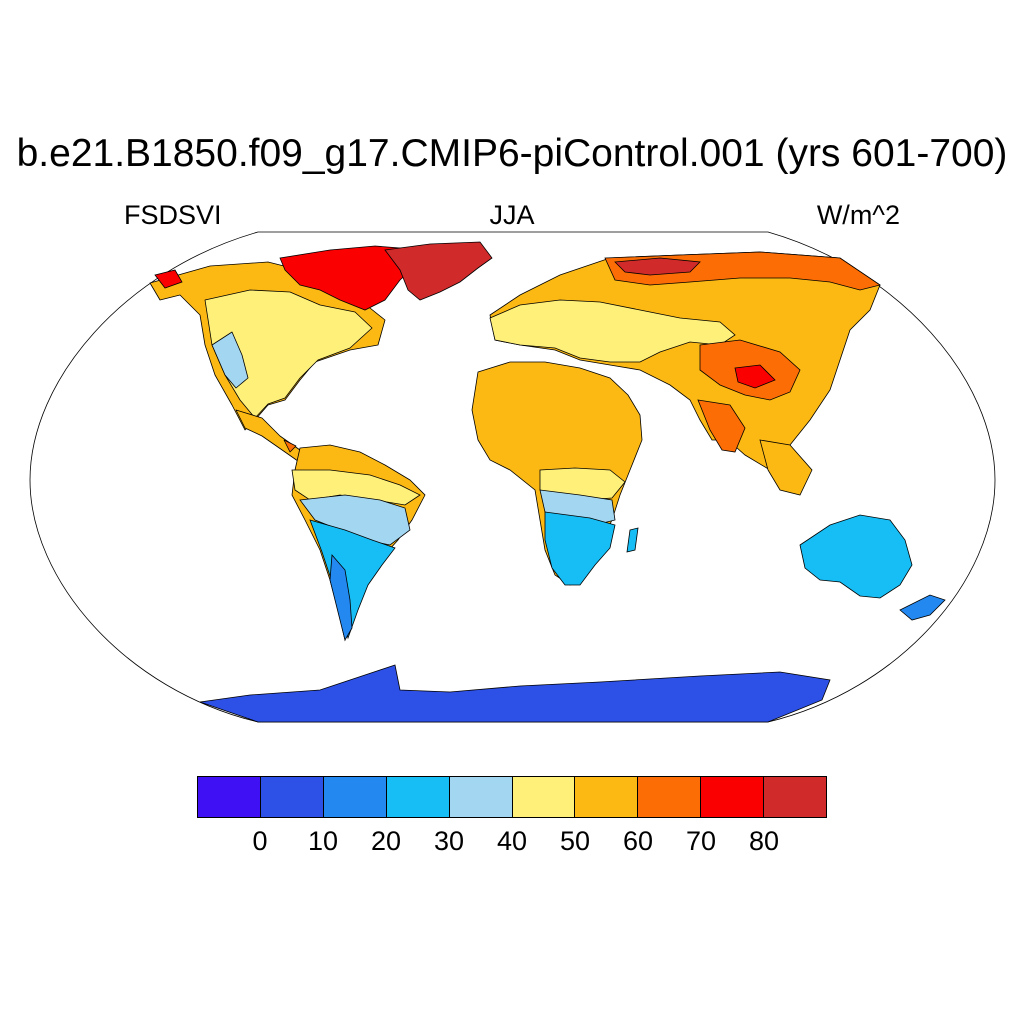 This screenshot has width=1024, height=1024. What do you see at coordinates (173, 215) in the screenshot?
I see `variable-label: FSDSVI` at bounding box center [173, 215].